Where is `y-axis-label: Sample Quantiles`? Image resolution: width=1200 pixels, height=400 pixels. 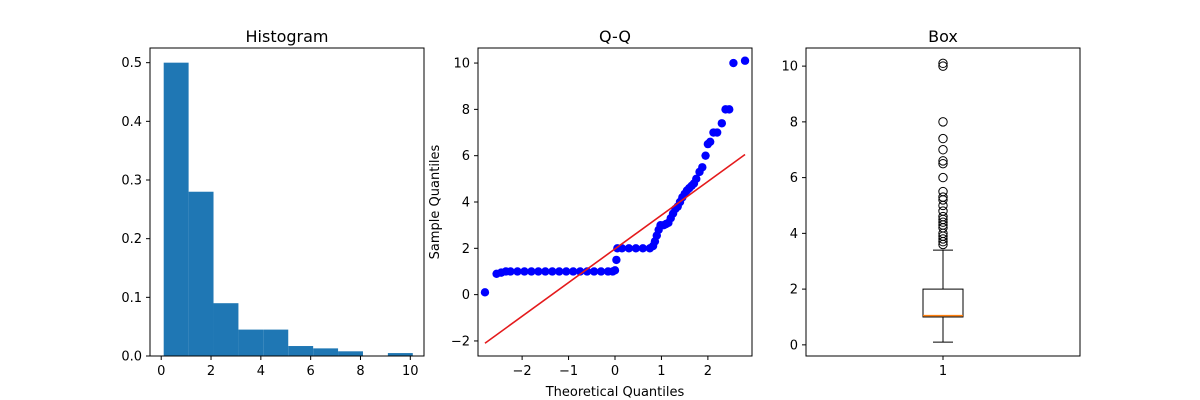 y-axis-label: Sample Quantiles is located at coordinates (435, 201).